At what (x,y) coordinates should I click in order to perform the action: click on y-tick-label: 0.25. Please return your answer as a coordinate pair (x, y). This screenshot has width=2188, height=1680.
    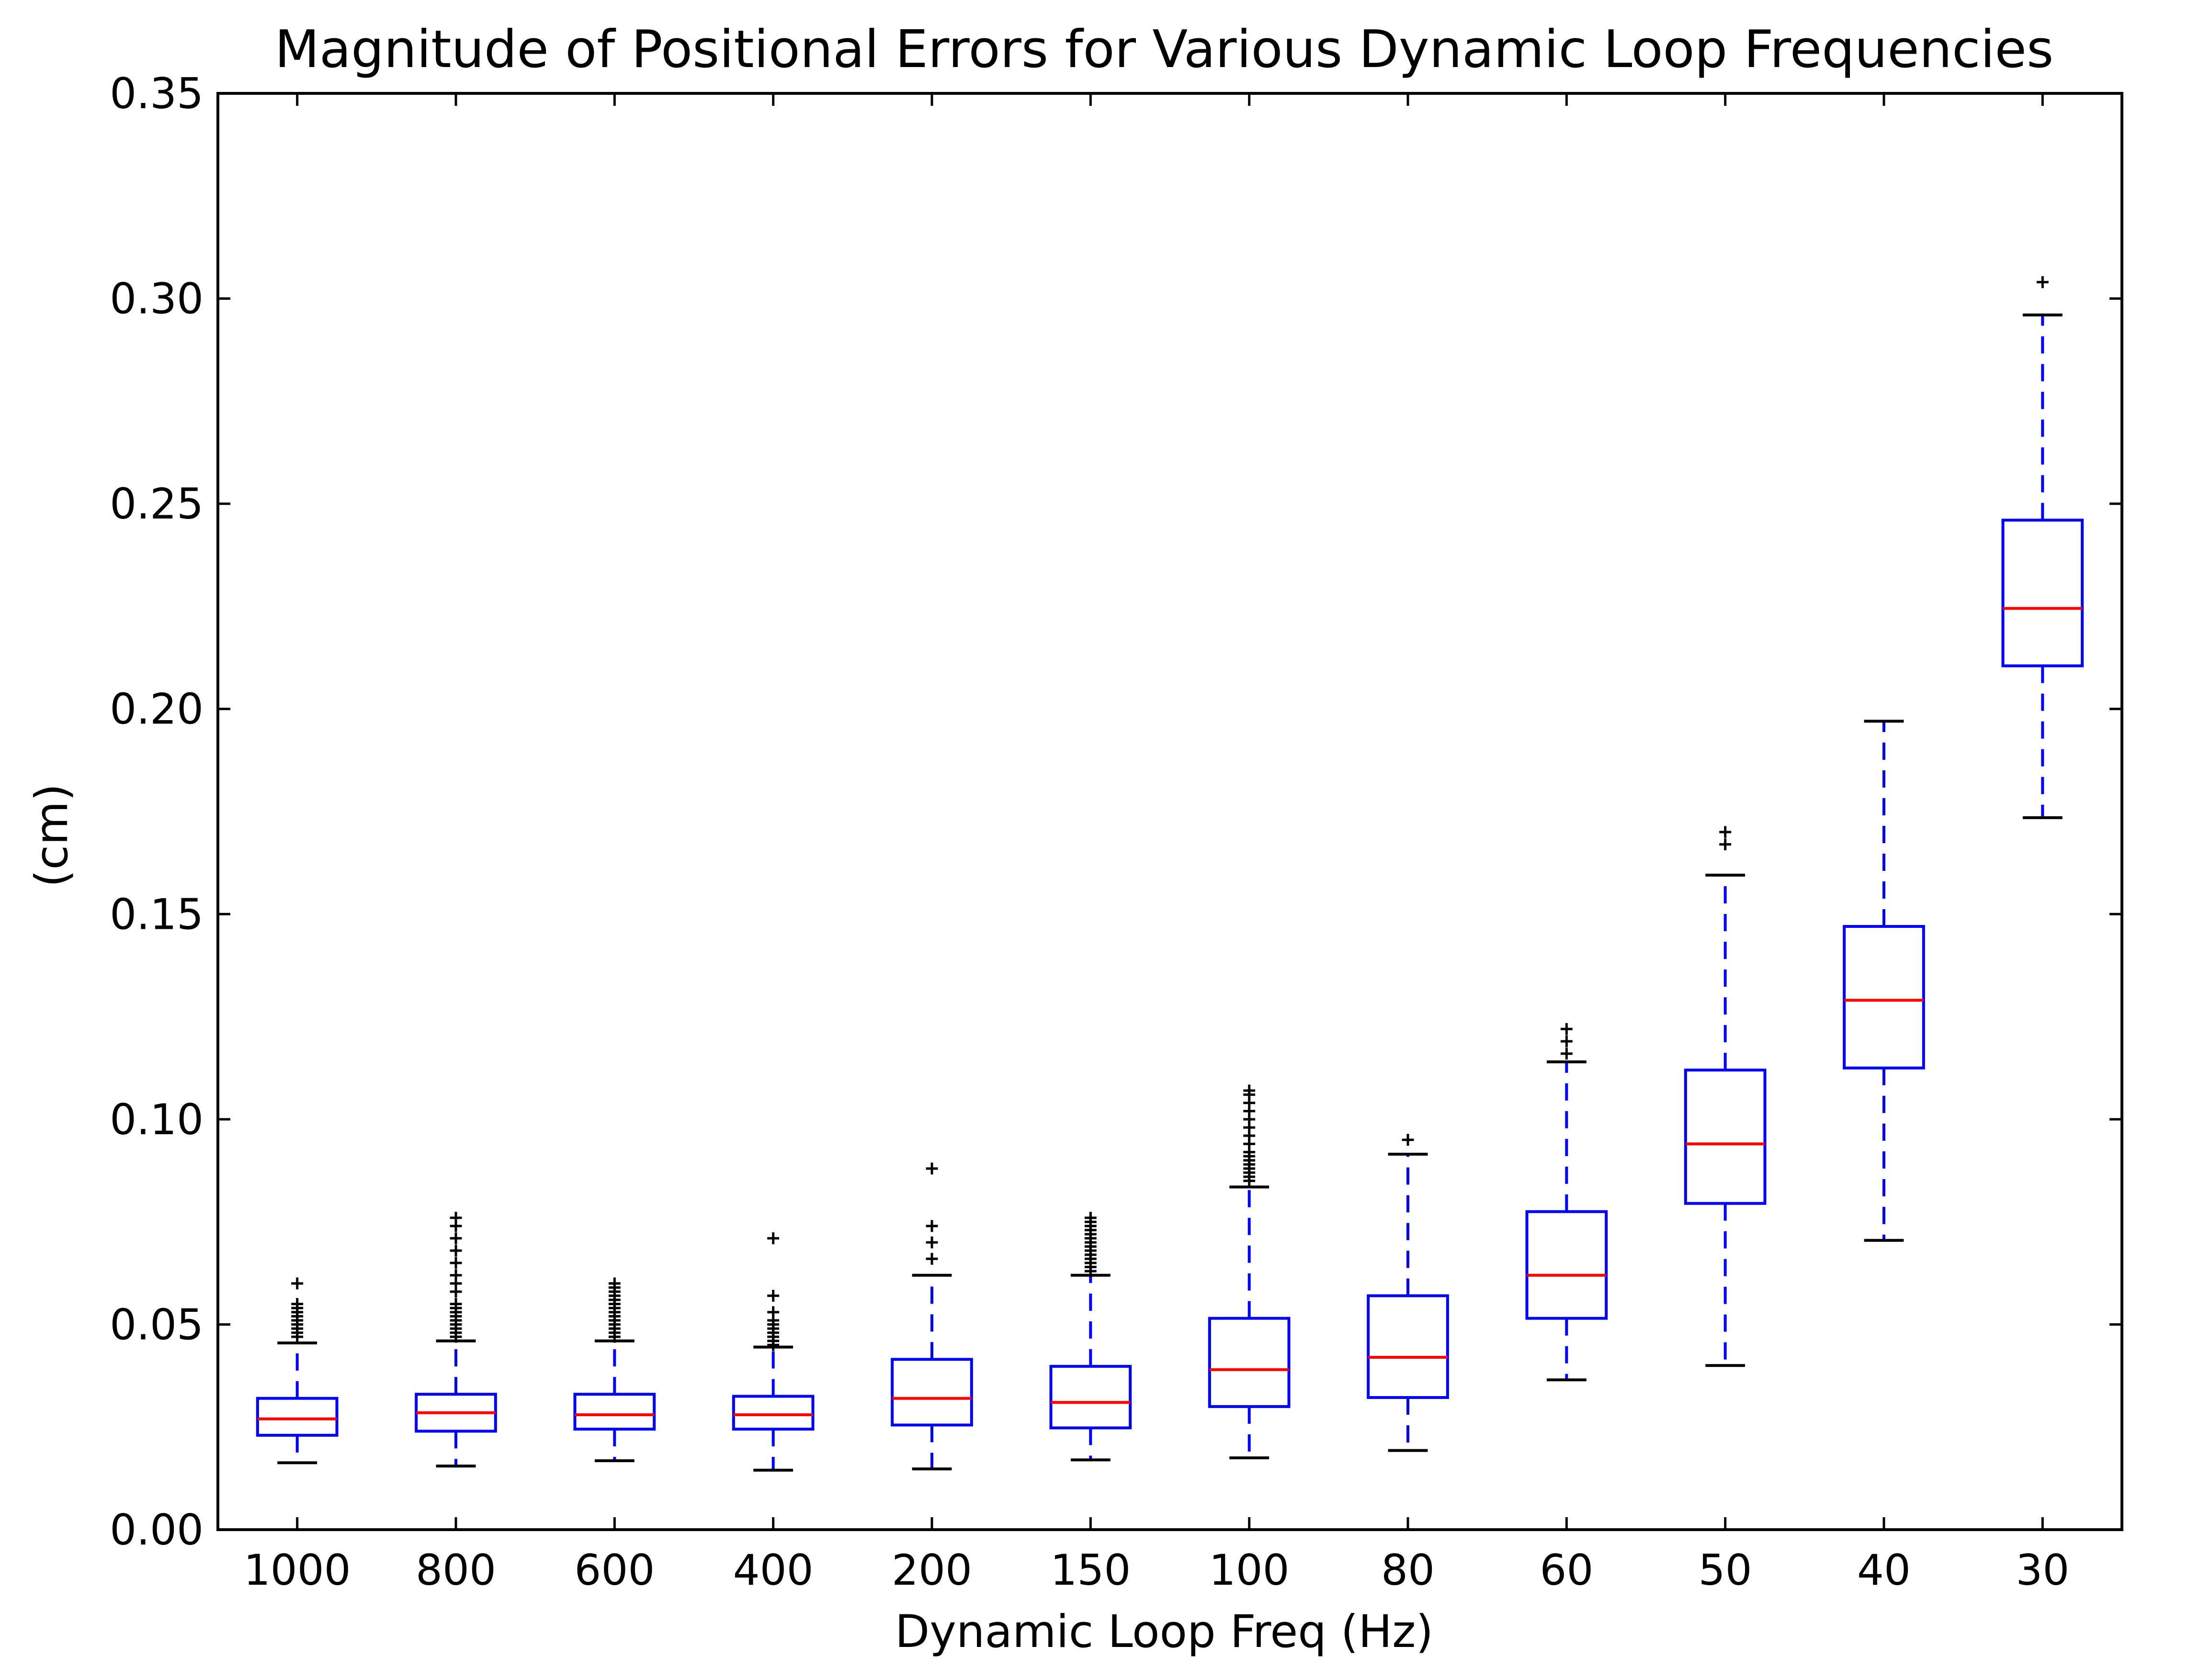
    Looking at the image, I should click on (157, 504).